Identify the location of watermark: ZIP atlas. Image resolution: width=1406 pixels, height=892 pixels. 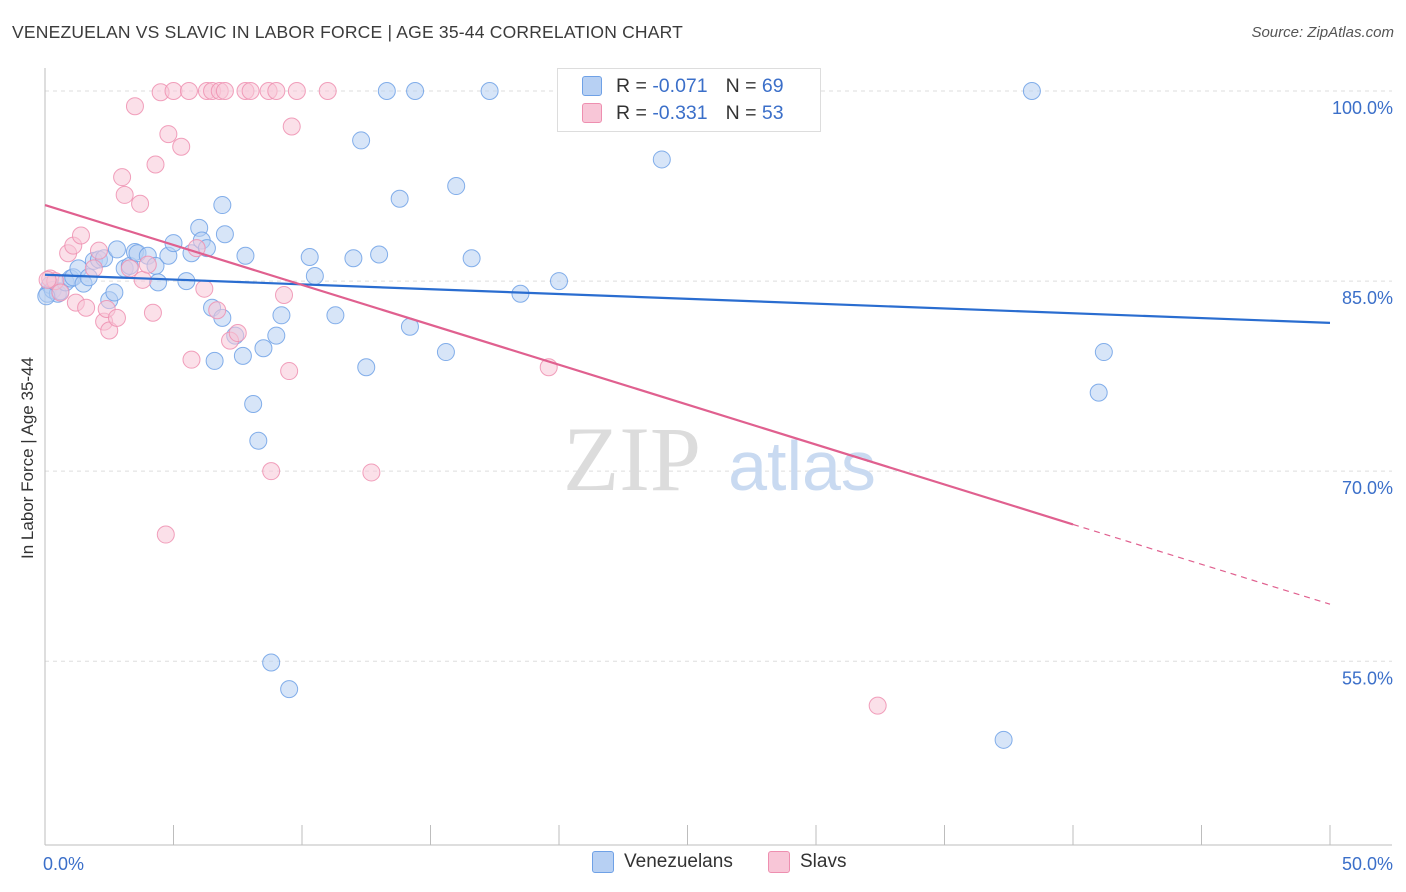
(719, 459).